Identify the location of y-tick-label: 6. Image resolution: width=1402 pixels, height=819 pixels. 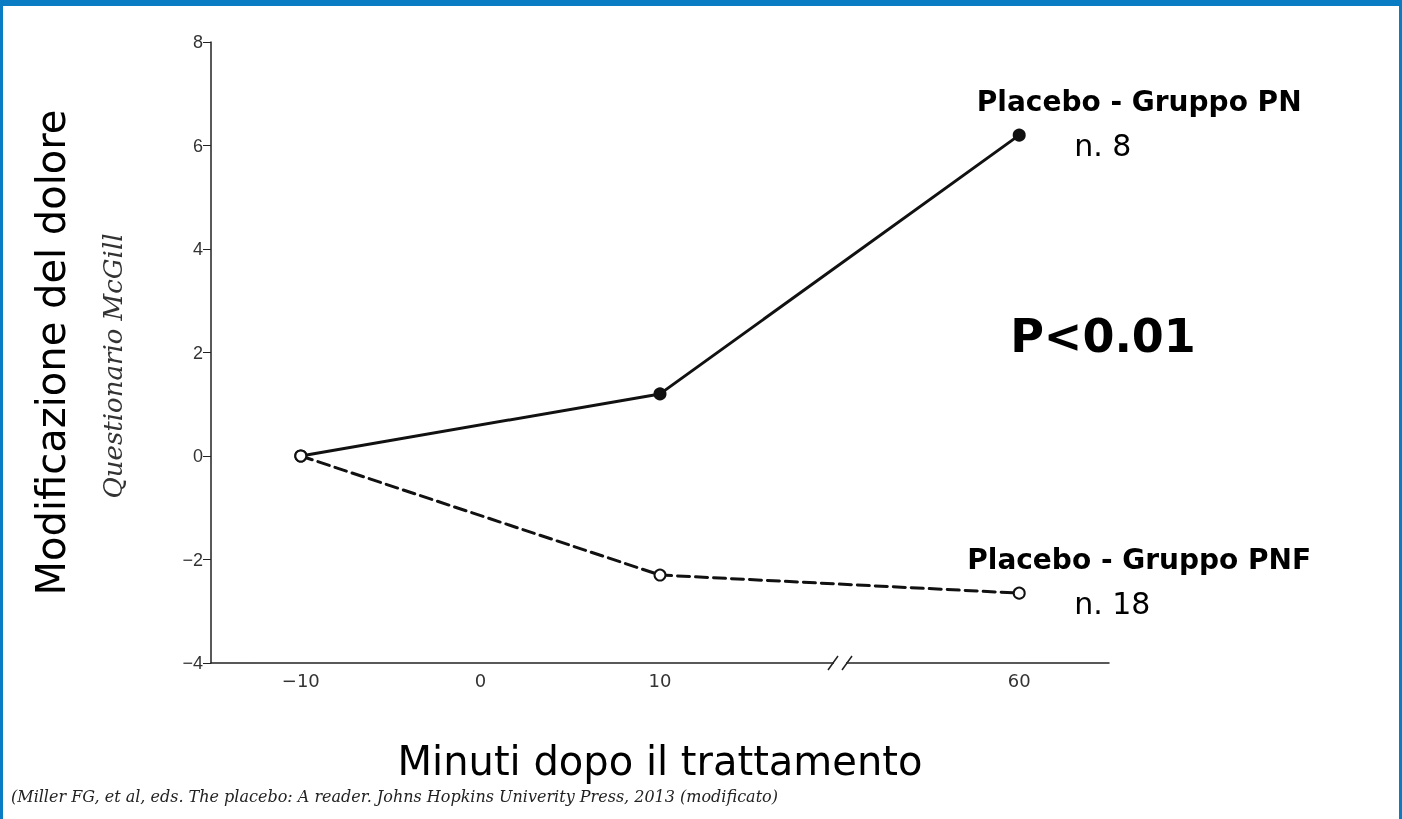
(197, 145).